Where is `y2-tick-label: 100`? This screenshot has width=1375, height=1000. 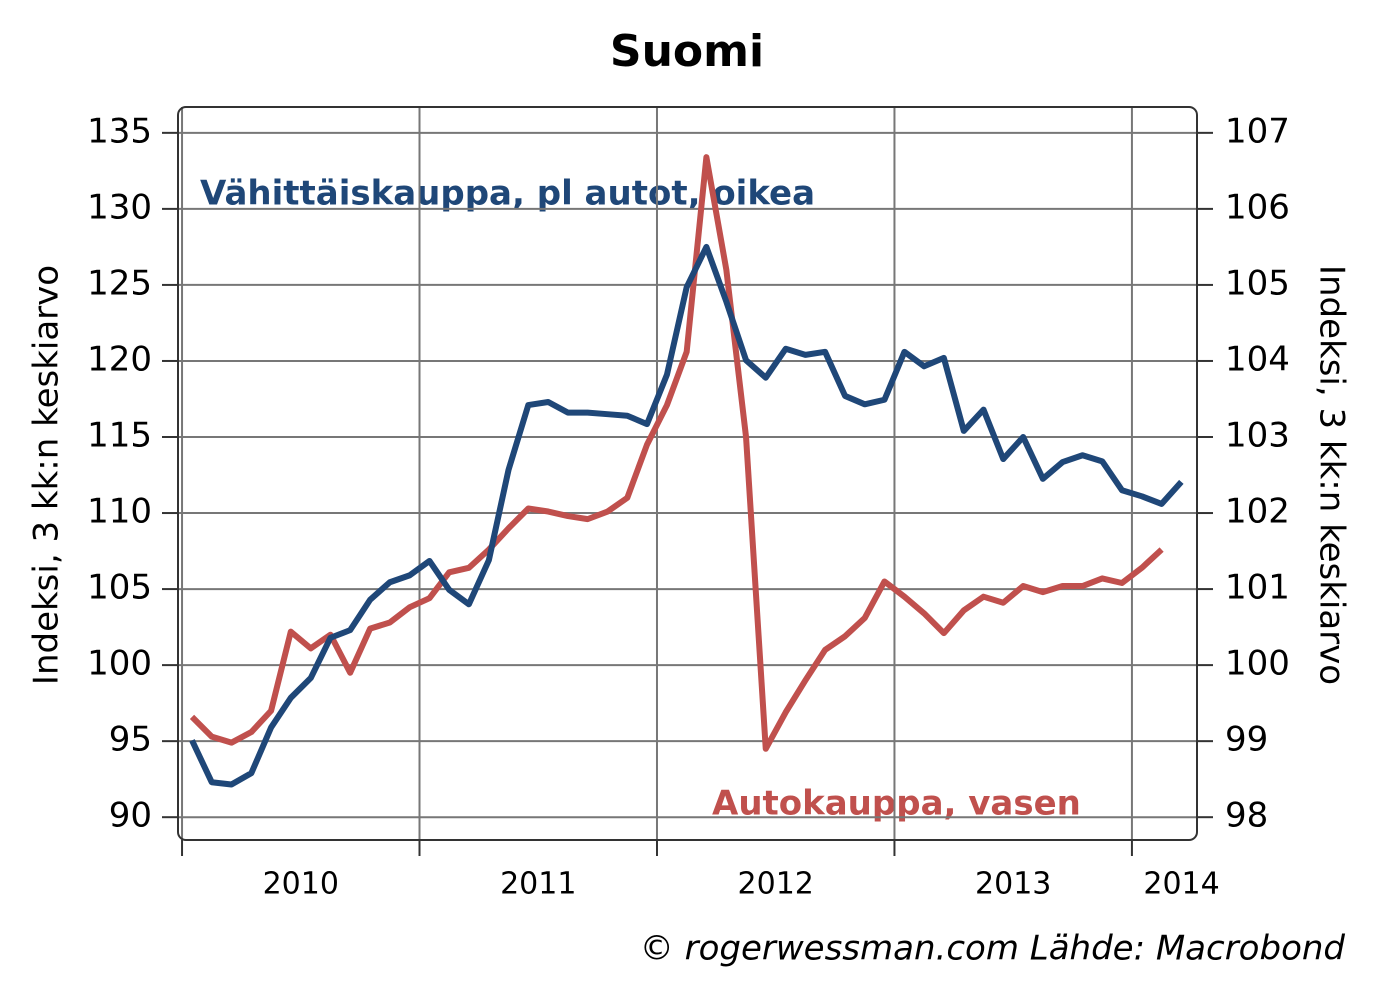 y2-tick-label: 100 is located at coordinates (1257, 664).